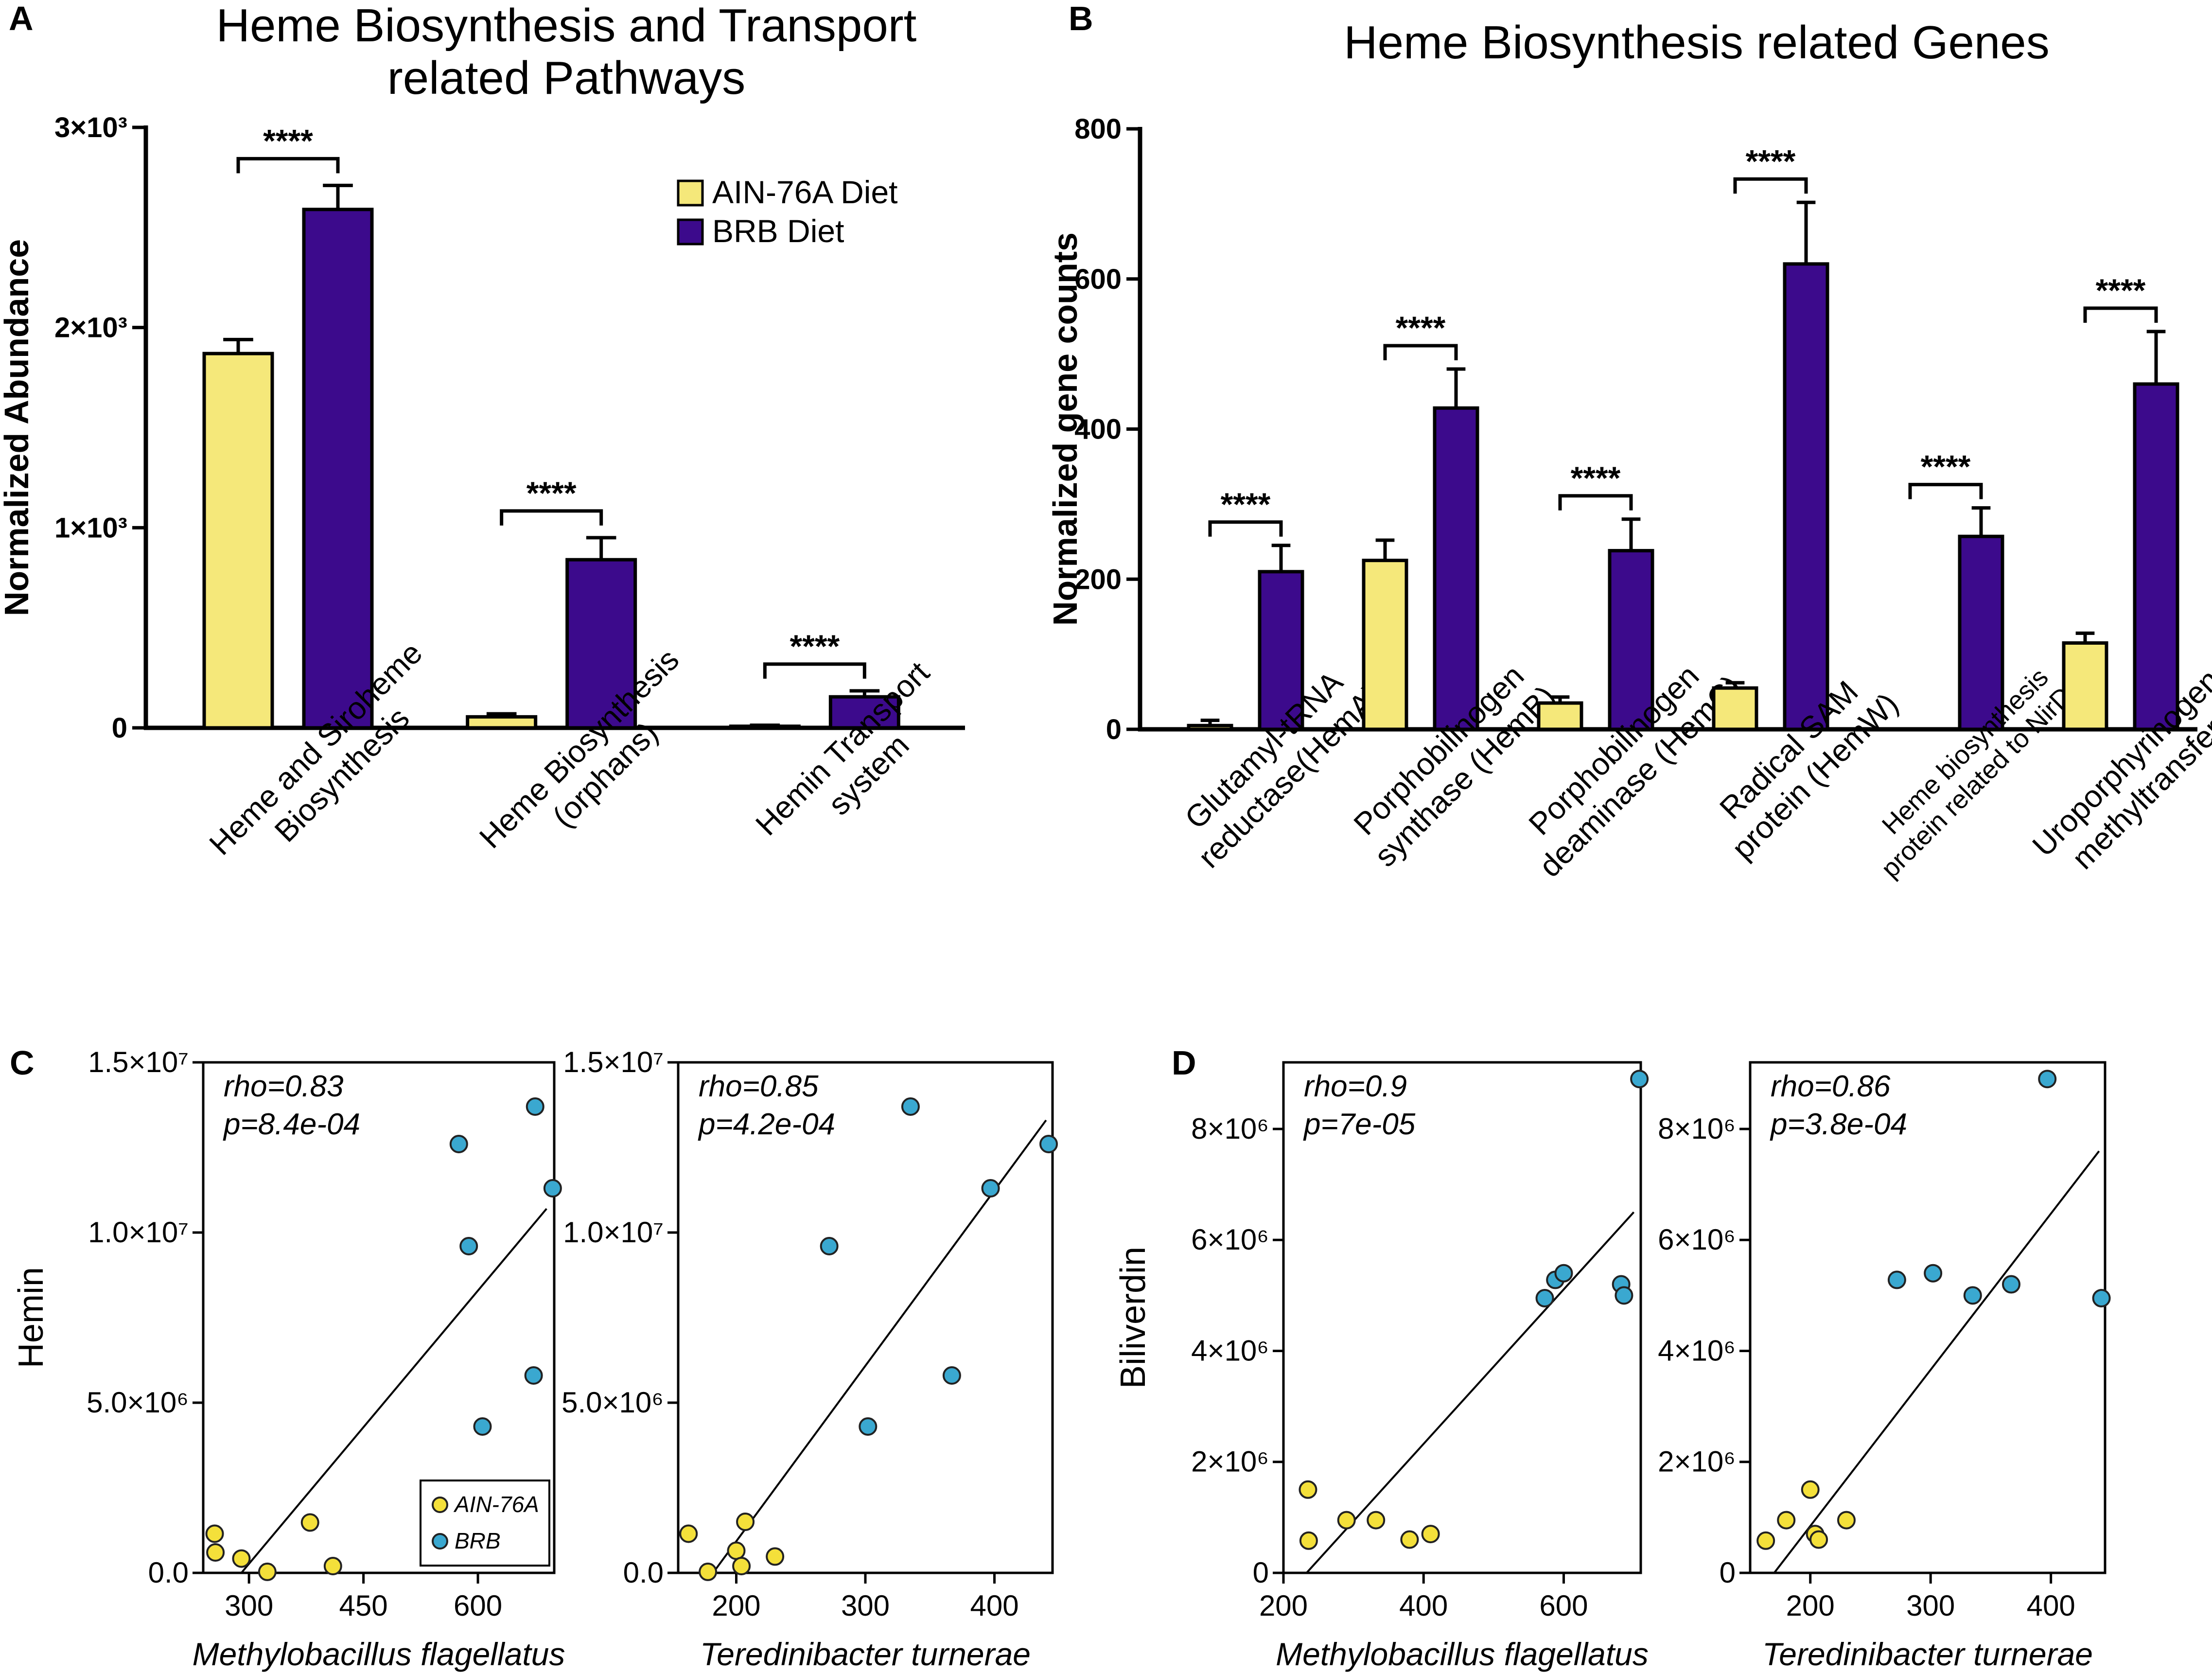 The width and height of the screenshot is (2212, 1674). Describe the element at coordinates (478, 1540) in the screenshot. I see `legend-label-brb: BRB` at that location.